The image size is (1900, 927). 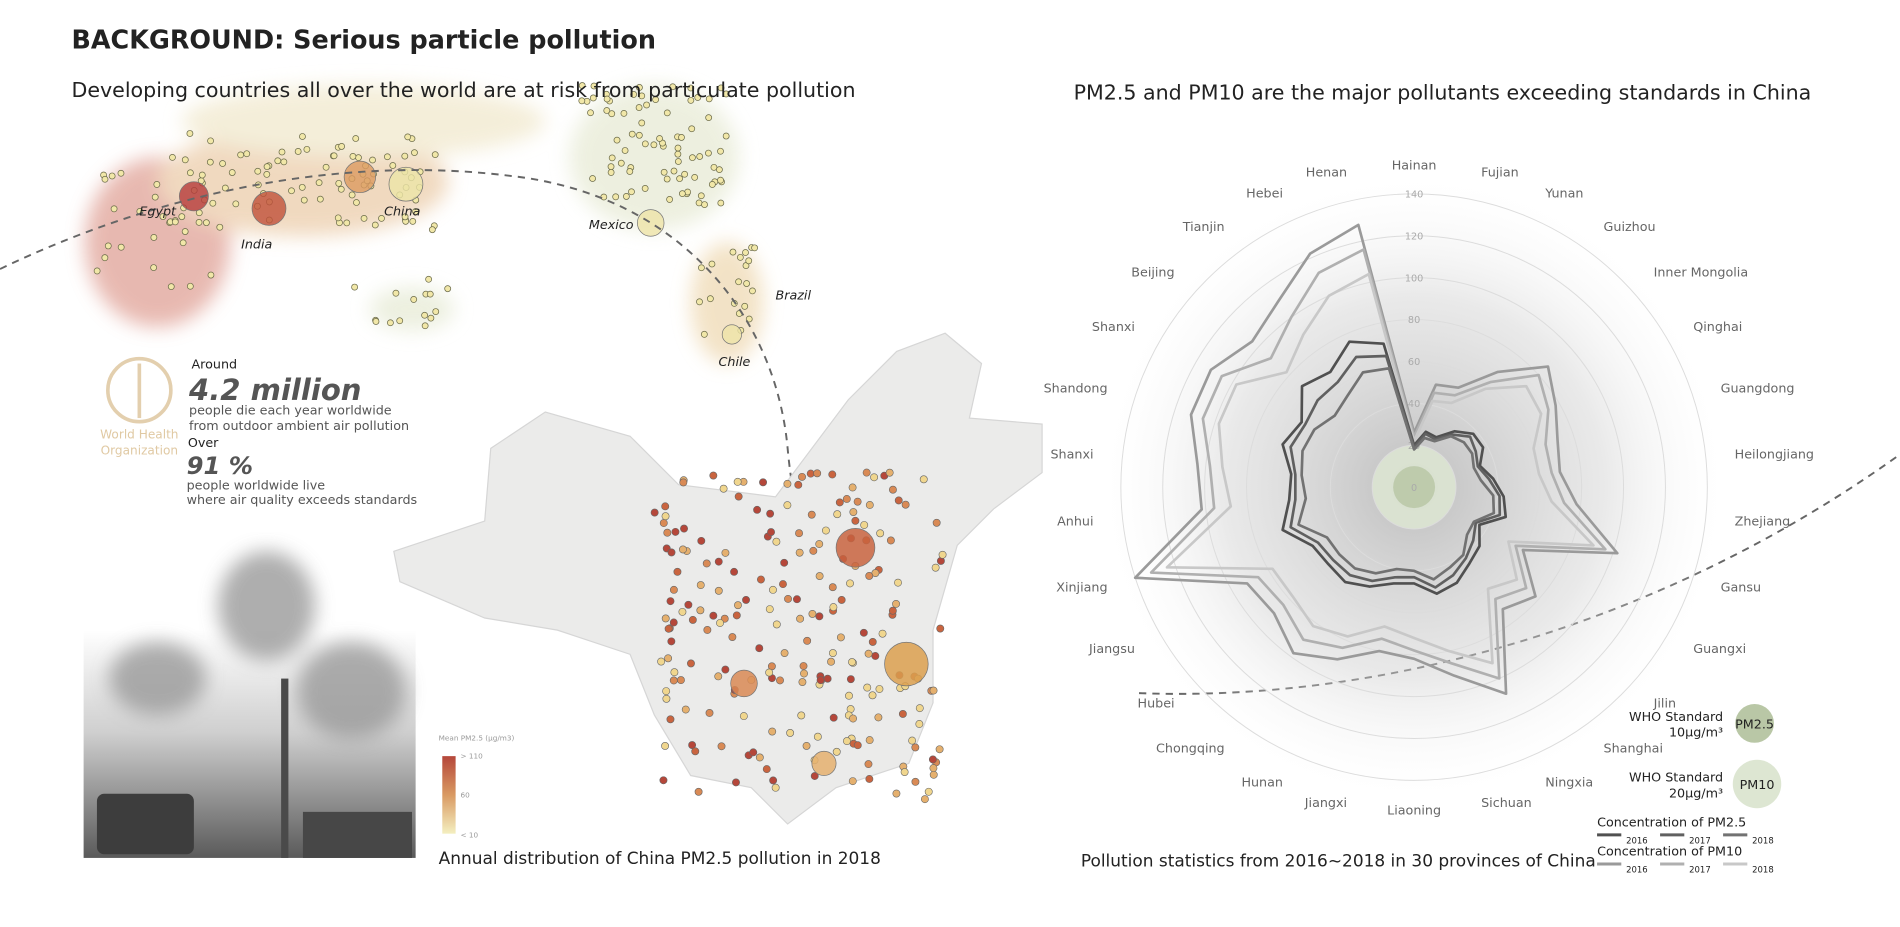 What do you see at coordinates (1414, 278) in the screenshot?
I see `r-tick-label: 100` at bounding box center [1414, 278].